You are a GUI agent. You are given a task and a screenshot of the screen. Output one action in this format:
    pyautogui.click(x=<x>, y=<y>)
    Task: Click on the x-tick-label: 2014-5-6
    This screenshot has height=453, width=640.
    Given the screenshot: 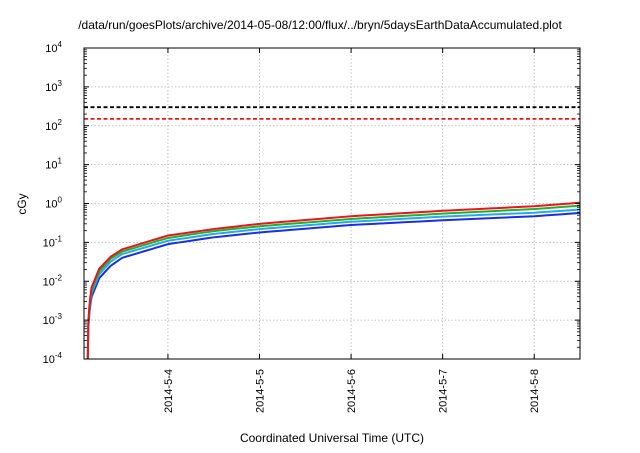 What is the action you would take?
    pyautogui.click(x=352, y=391)
    